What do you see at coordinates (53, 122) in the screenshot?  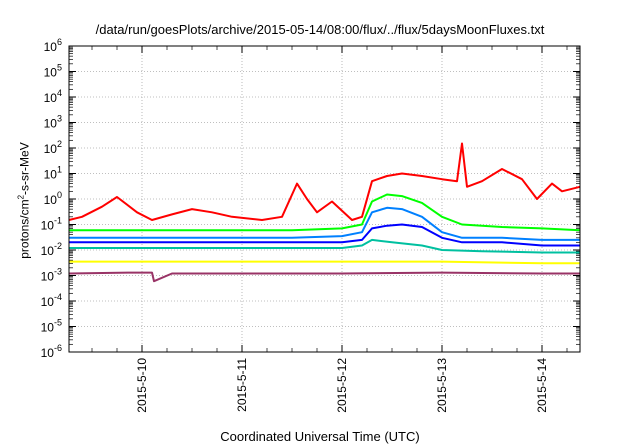 I see `y-tick-label: 10³` at bounding box center [53, 122].